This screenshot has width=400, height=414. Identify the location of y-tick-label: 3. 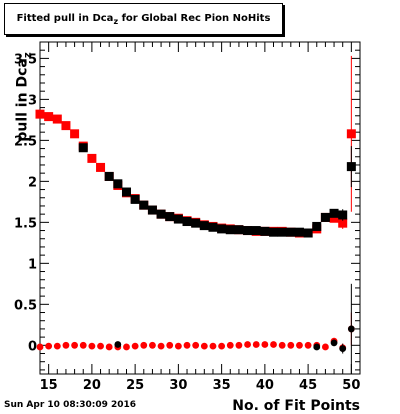
(32, 100).